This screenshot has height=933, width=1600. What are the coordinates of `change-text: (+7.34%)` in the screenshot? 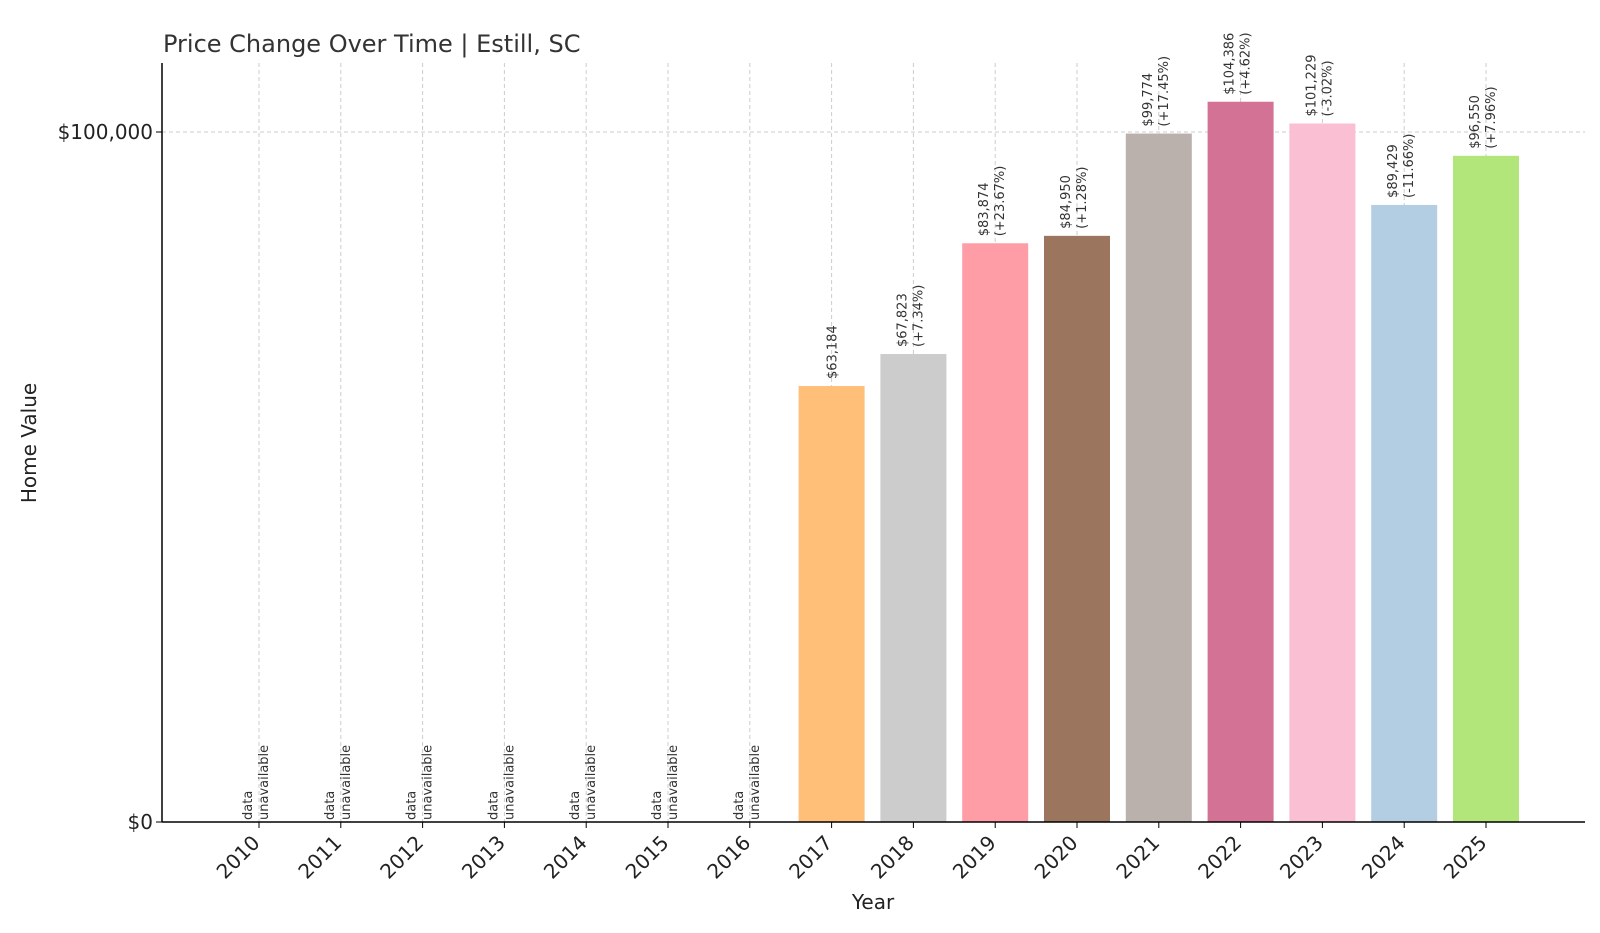 It's located at (918, 316).